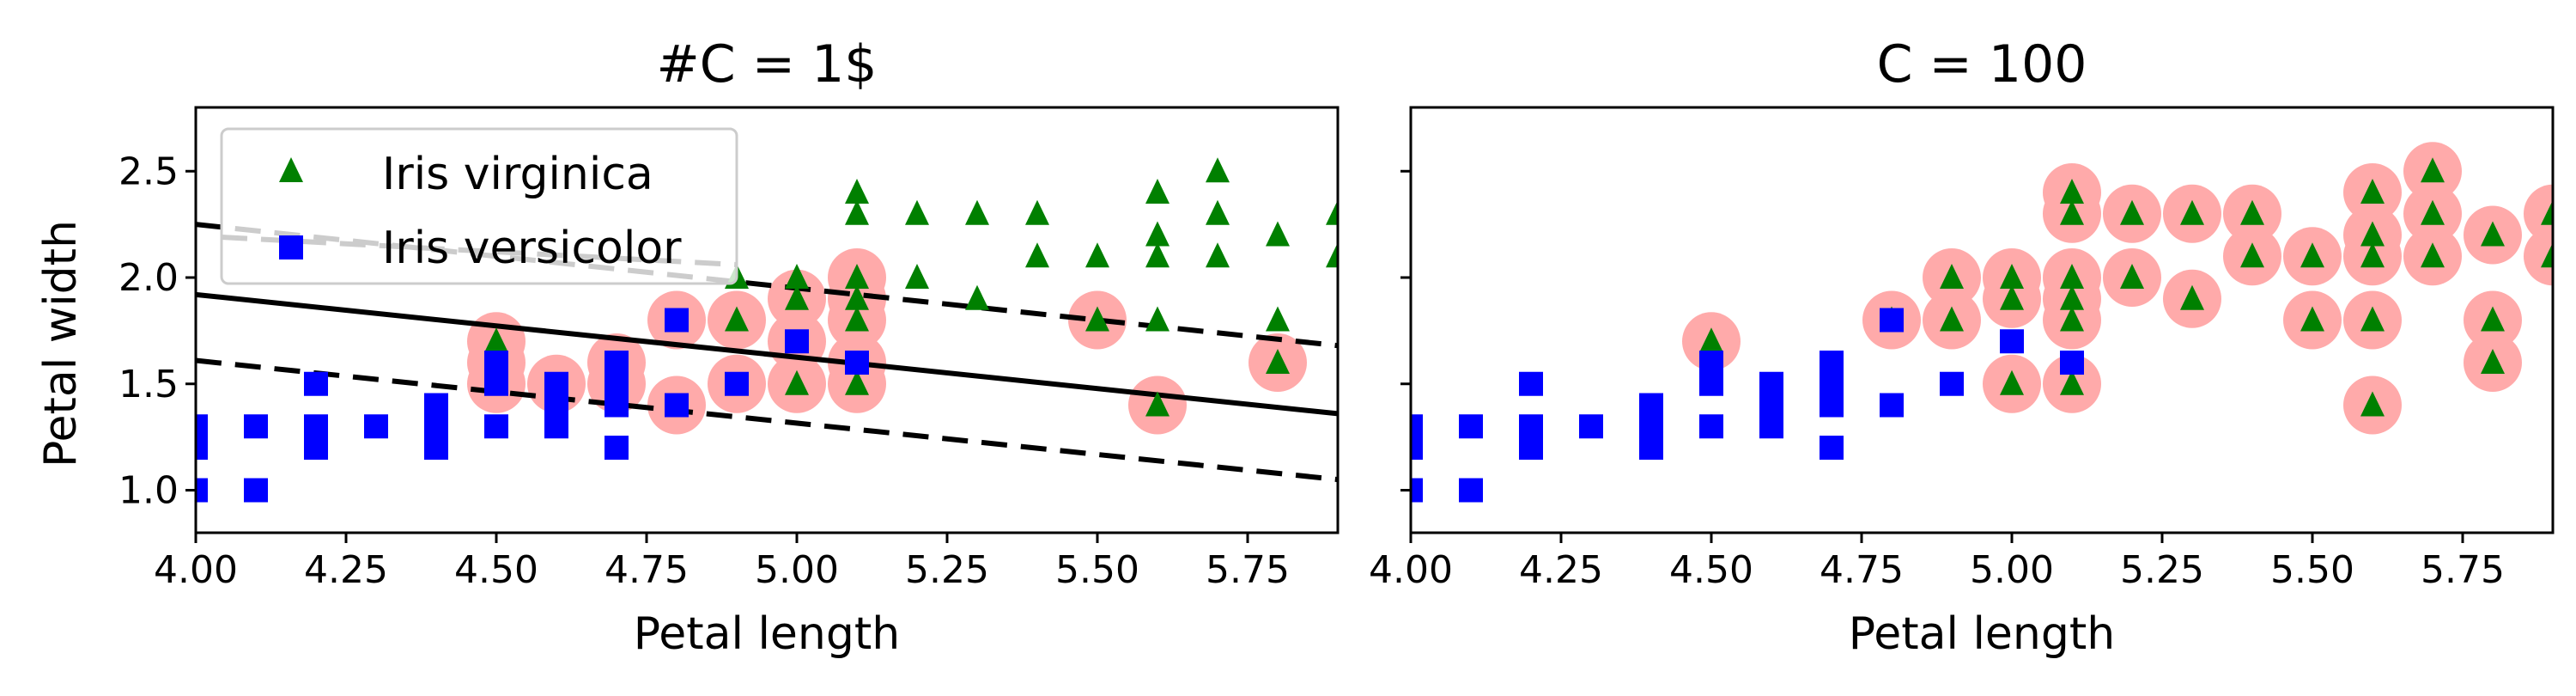 Image resolution: width=2576 pixels, height=696 pixels. What do you see at coordinates (148, 491) in the screenshot?
I see `y-tick-label: 1.0` at bounding box center [148, 491].